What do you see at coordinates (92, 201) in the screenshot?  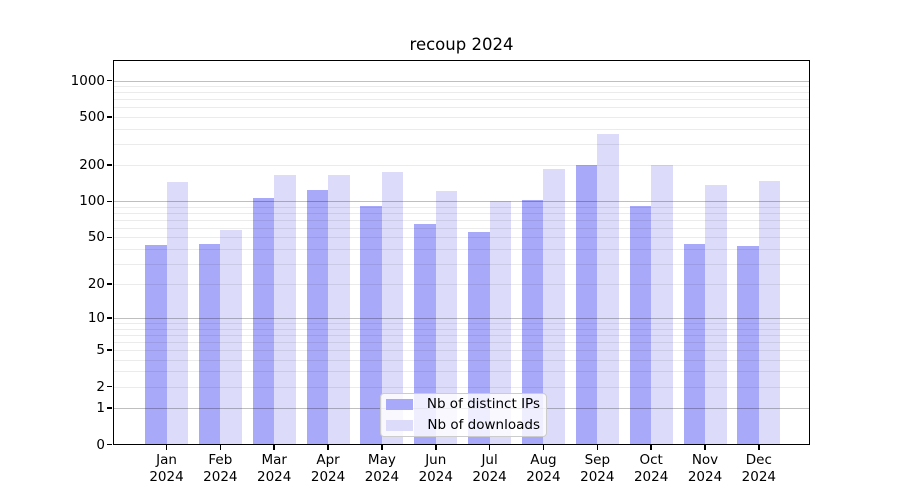 I see `y-tick-label: 100` at bounding box center [92, 201].